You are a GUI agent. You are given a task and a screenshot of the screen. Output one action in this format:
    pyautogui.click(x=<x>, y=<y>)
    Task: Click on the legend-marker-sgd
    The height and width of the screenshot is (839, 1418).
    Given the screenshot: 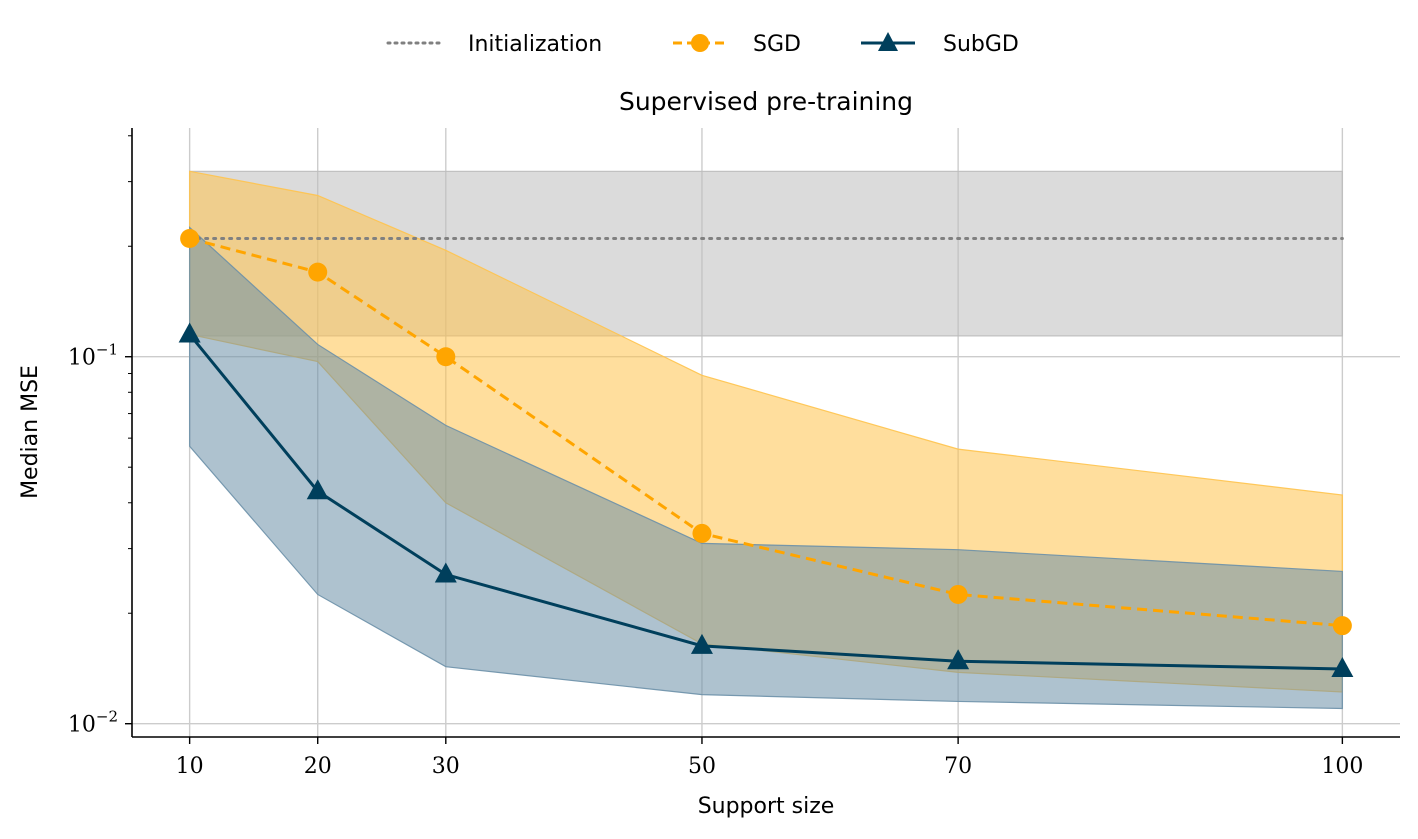 What is the action you would take?
    pyautogui.click(x=700, y=43)
    